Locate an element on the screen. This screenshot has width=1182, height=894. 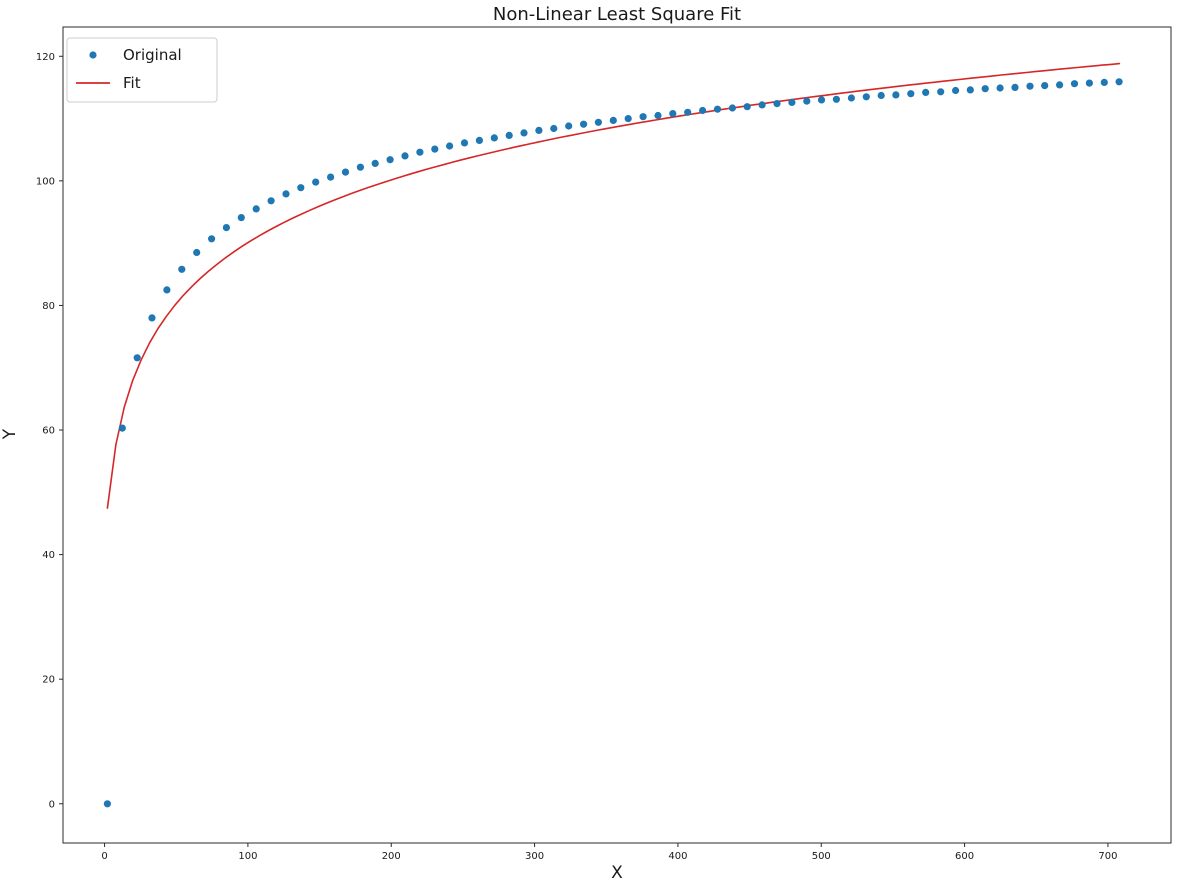
legend-original-marker-icon is located at coordinates (93, 55).